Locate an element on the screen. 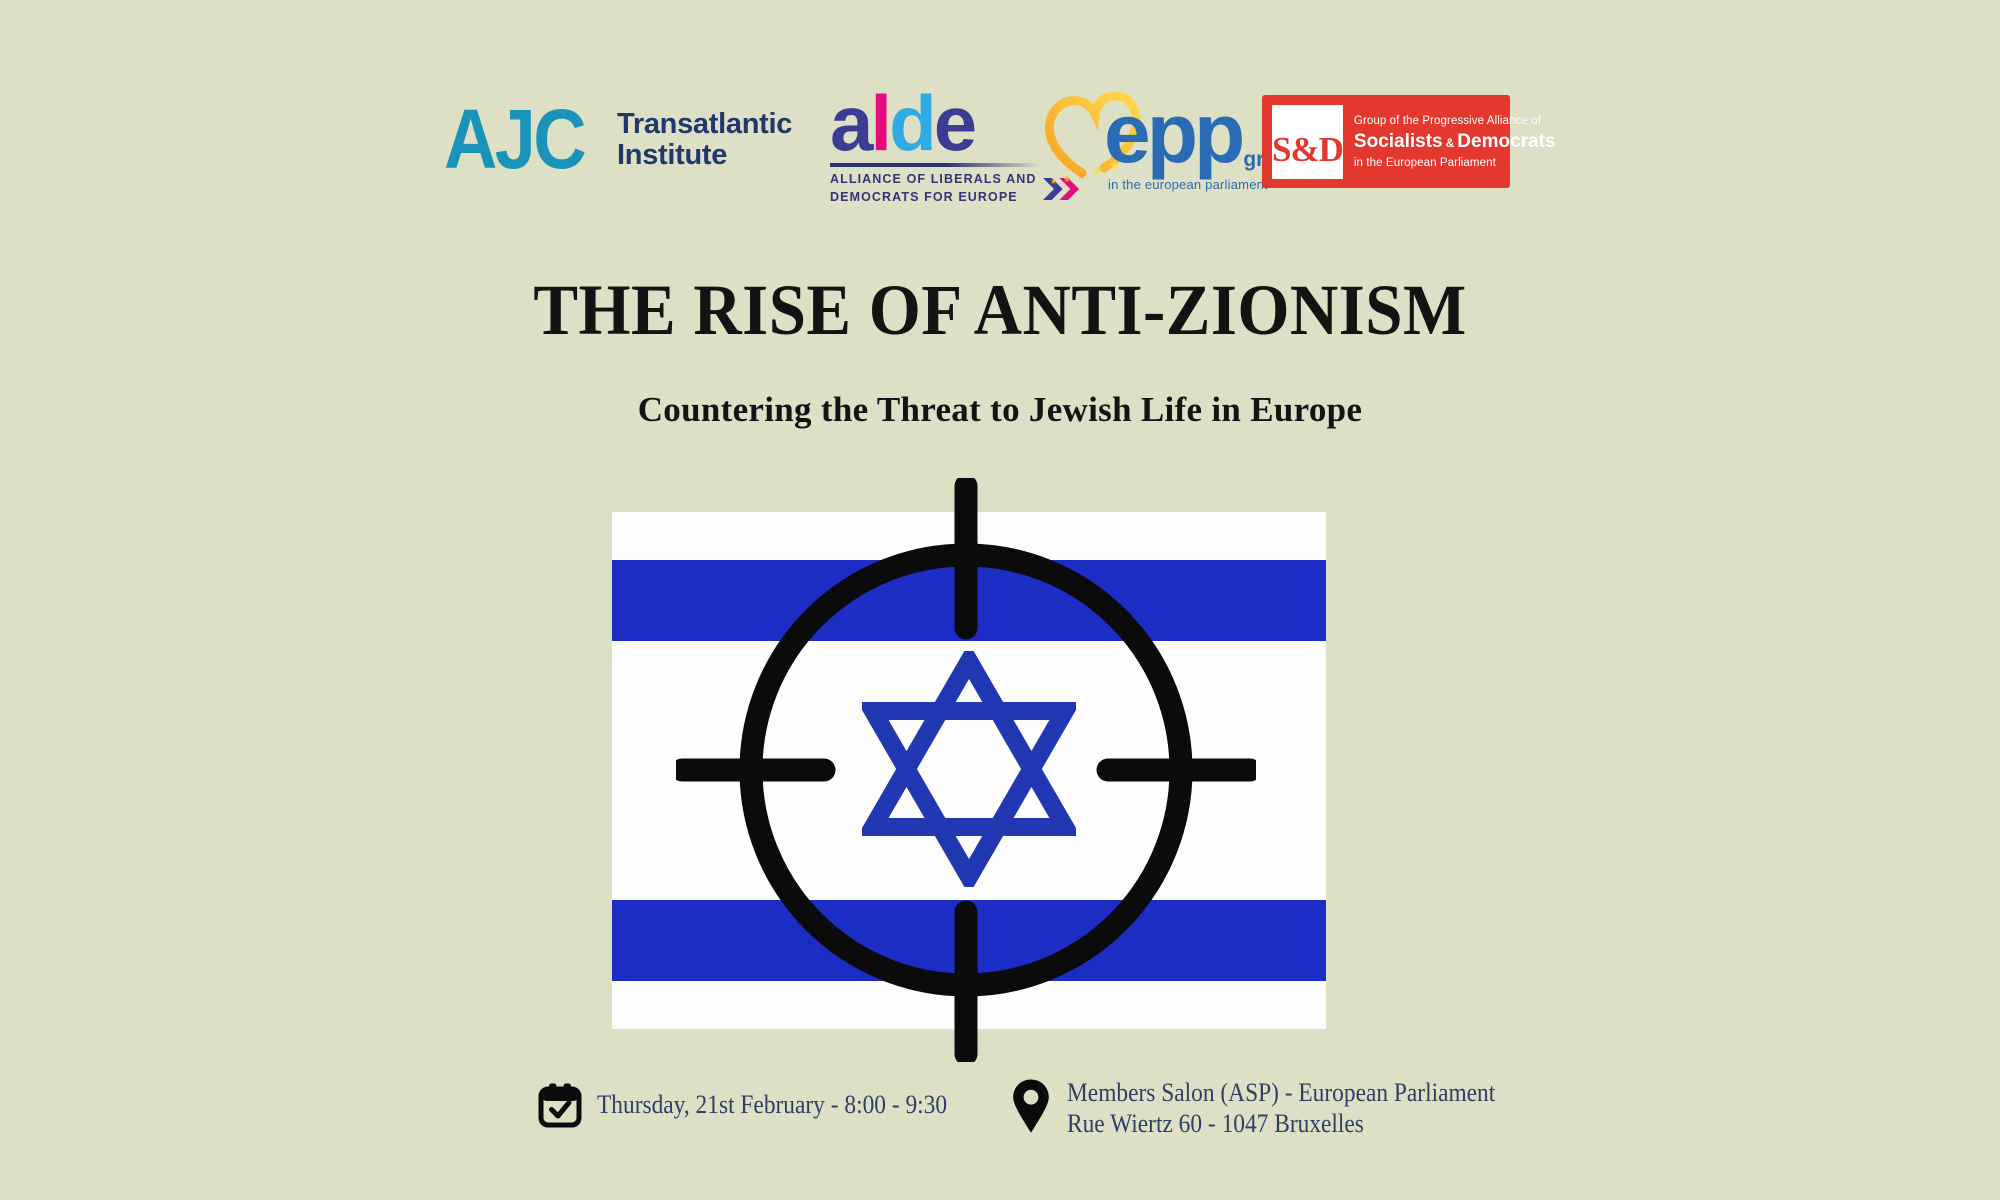 The height and width of the screenshot is (1200, 2000). event-date-row: Thursday, 21st February - 8:00 - 9:30 is located at coordinates (762, 1105).